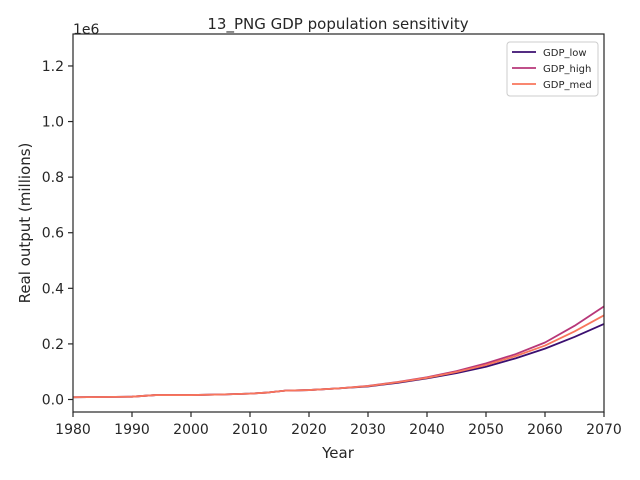 This screenshot has width=640, height=480. Describe the element at coordinates (368, 430) in the screenshot. I see `x-tick-label-2030: 2030` at that location.